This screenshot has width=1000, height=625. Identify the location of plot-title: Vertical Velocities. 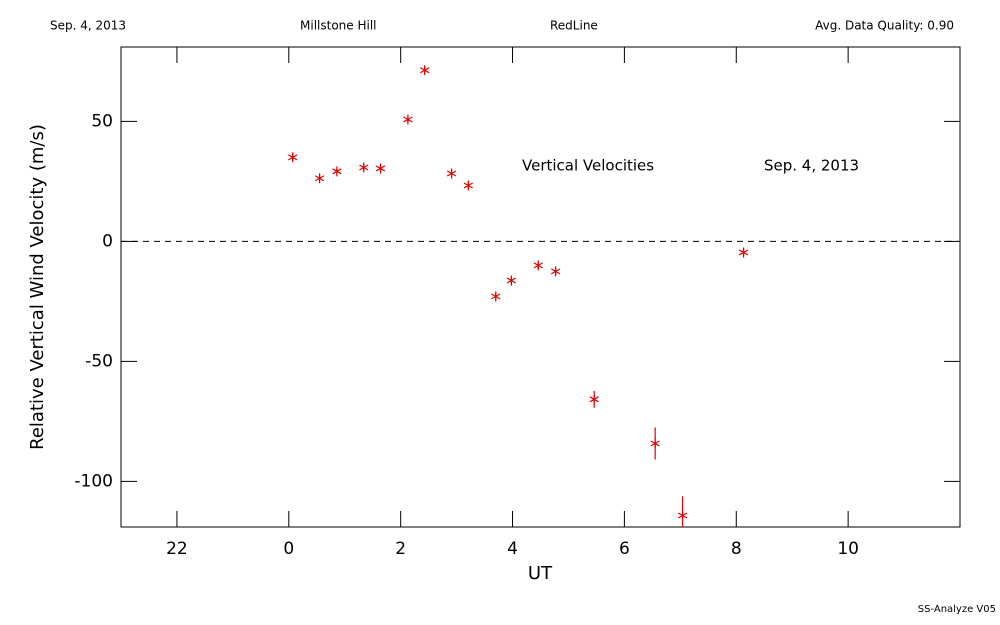
(588, 166).